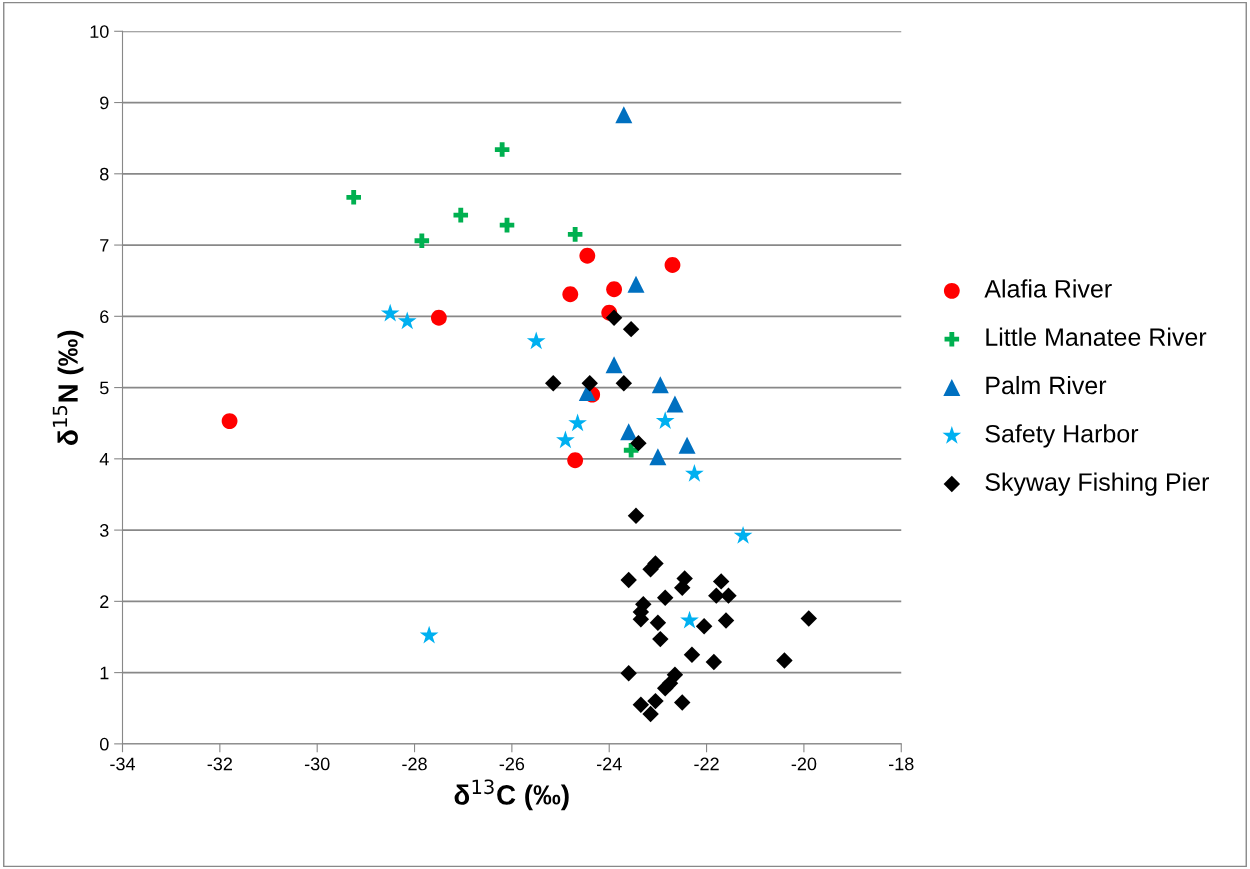 This screenshot has height=869, width=1250. Describe the element at coordinates (104, 174) in the screenshot. I see `y-tick-label: 8` at that location.